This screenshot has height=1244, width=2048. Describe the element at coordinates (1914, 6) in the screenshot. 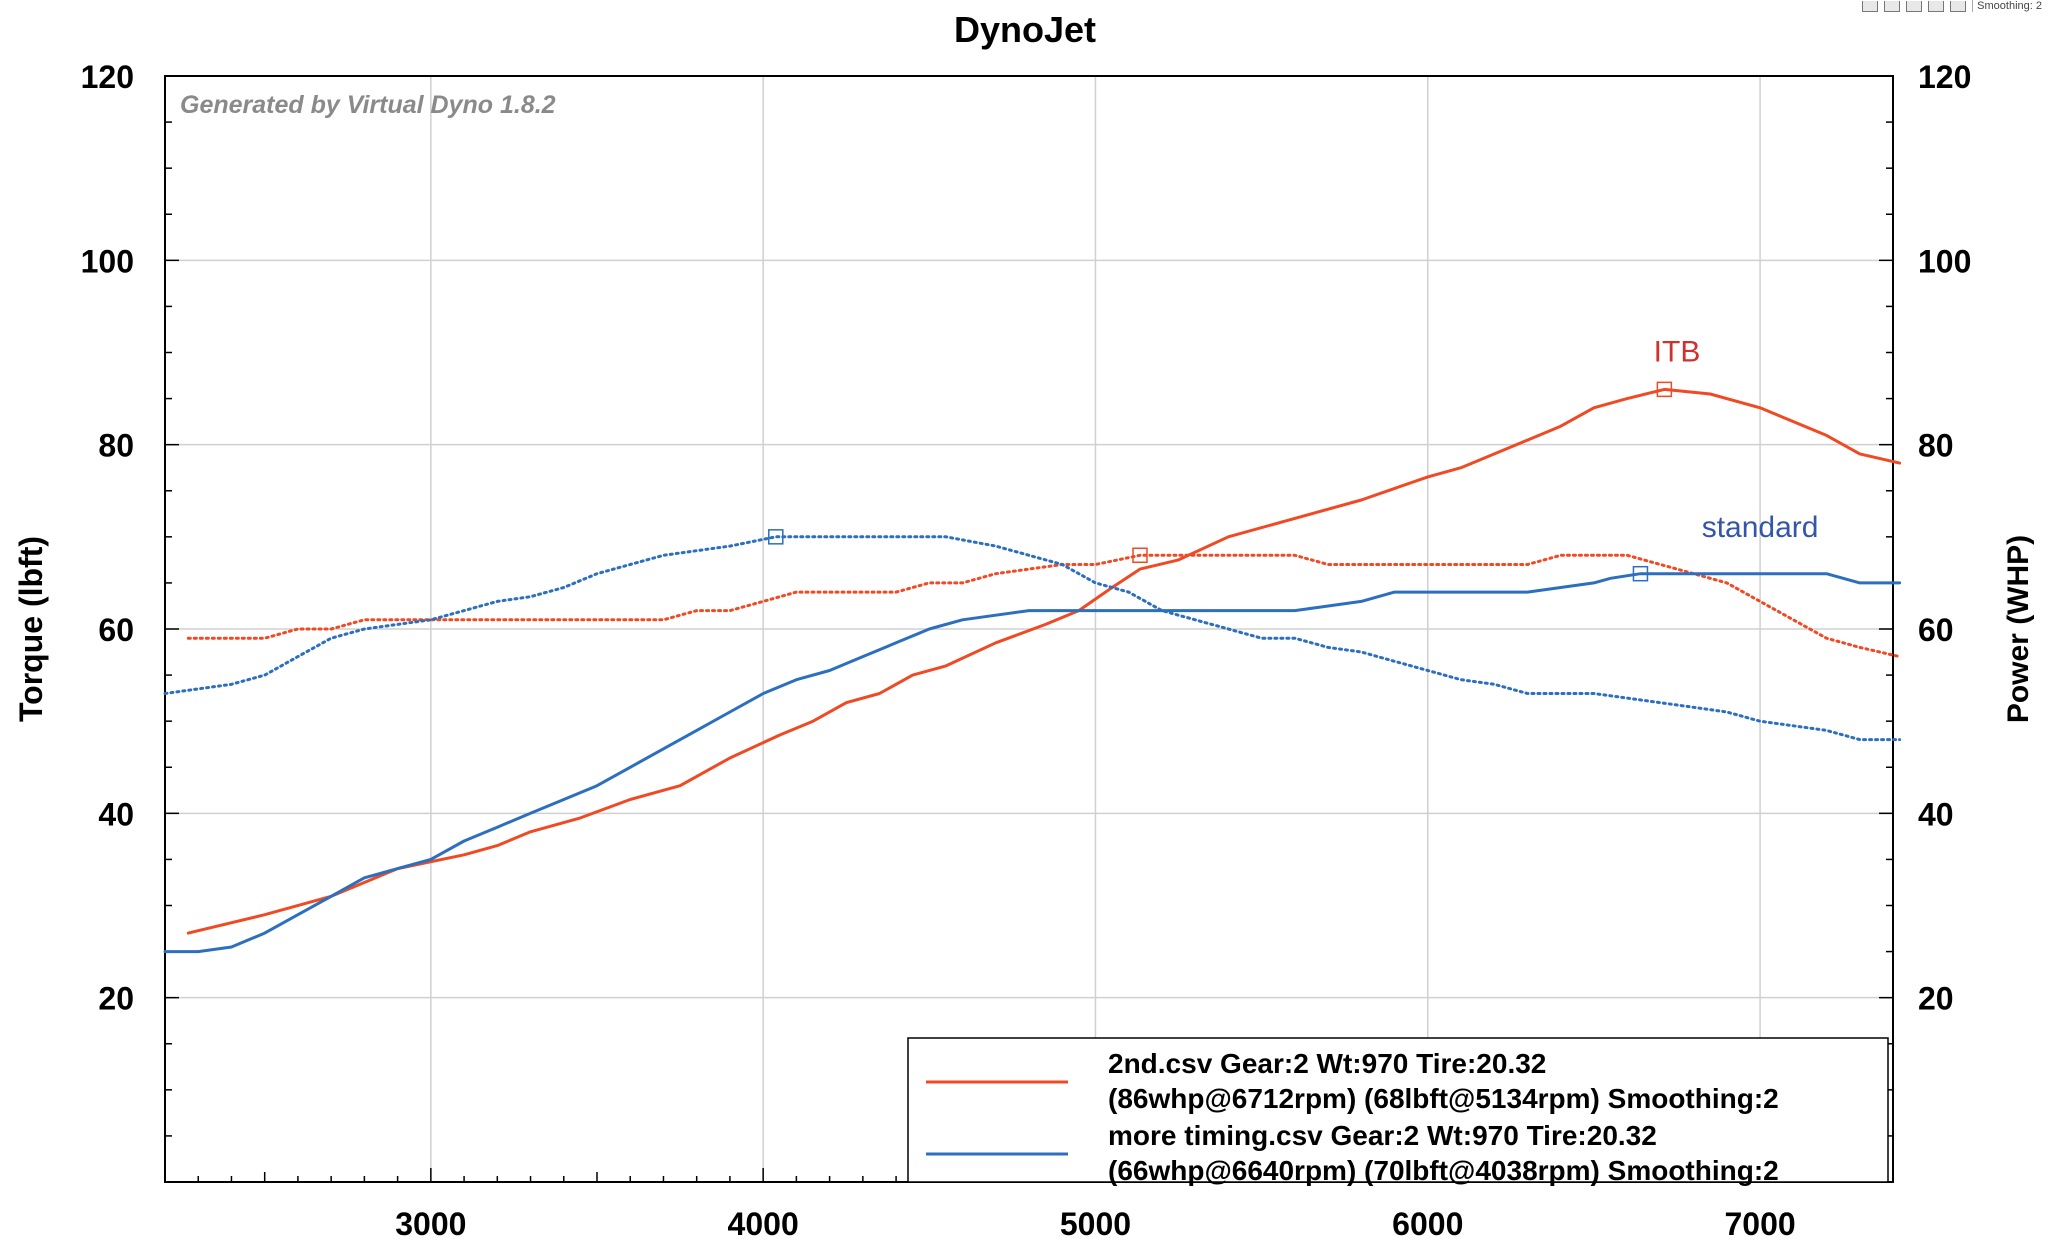

I see `copy-icon` at that location.